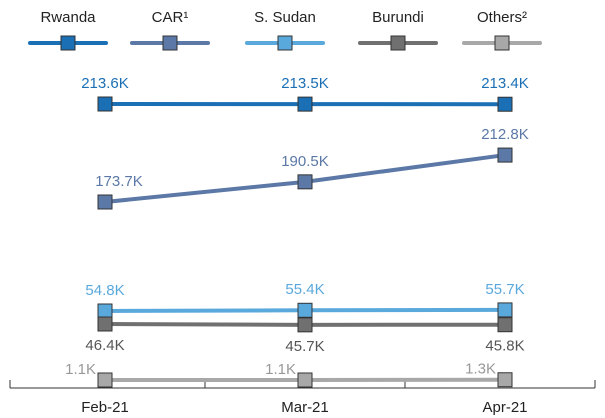  I want to click on x-tick-label: Feb-21, so click(105, 407).